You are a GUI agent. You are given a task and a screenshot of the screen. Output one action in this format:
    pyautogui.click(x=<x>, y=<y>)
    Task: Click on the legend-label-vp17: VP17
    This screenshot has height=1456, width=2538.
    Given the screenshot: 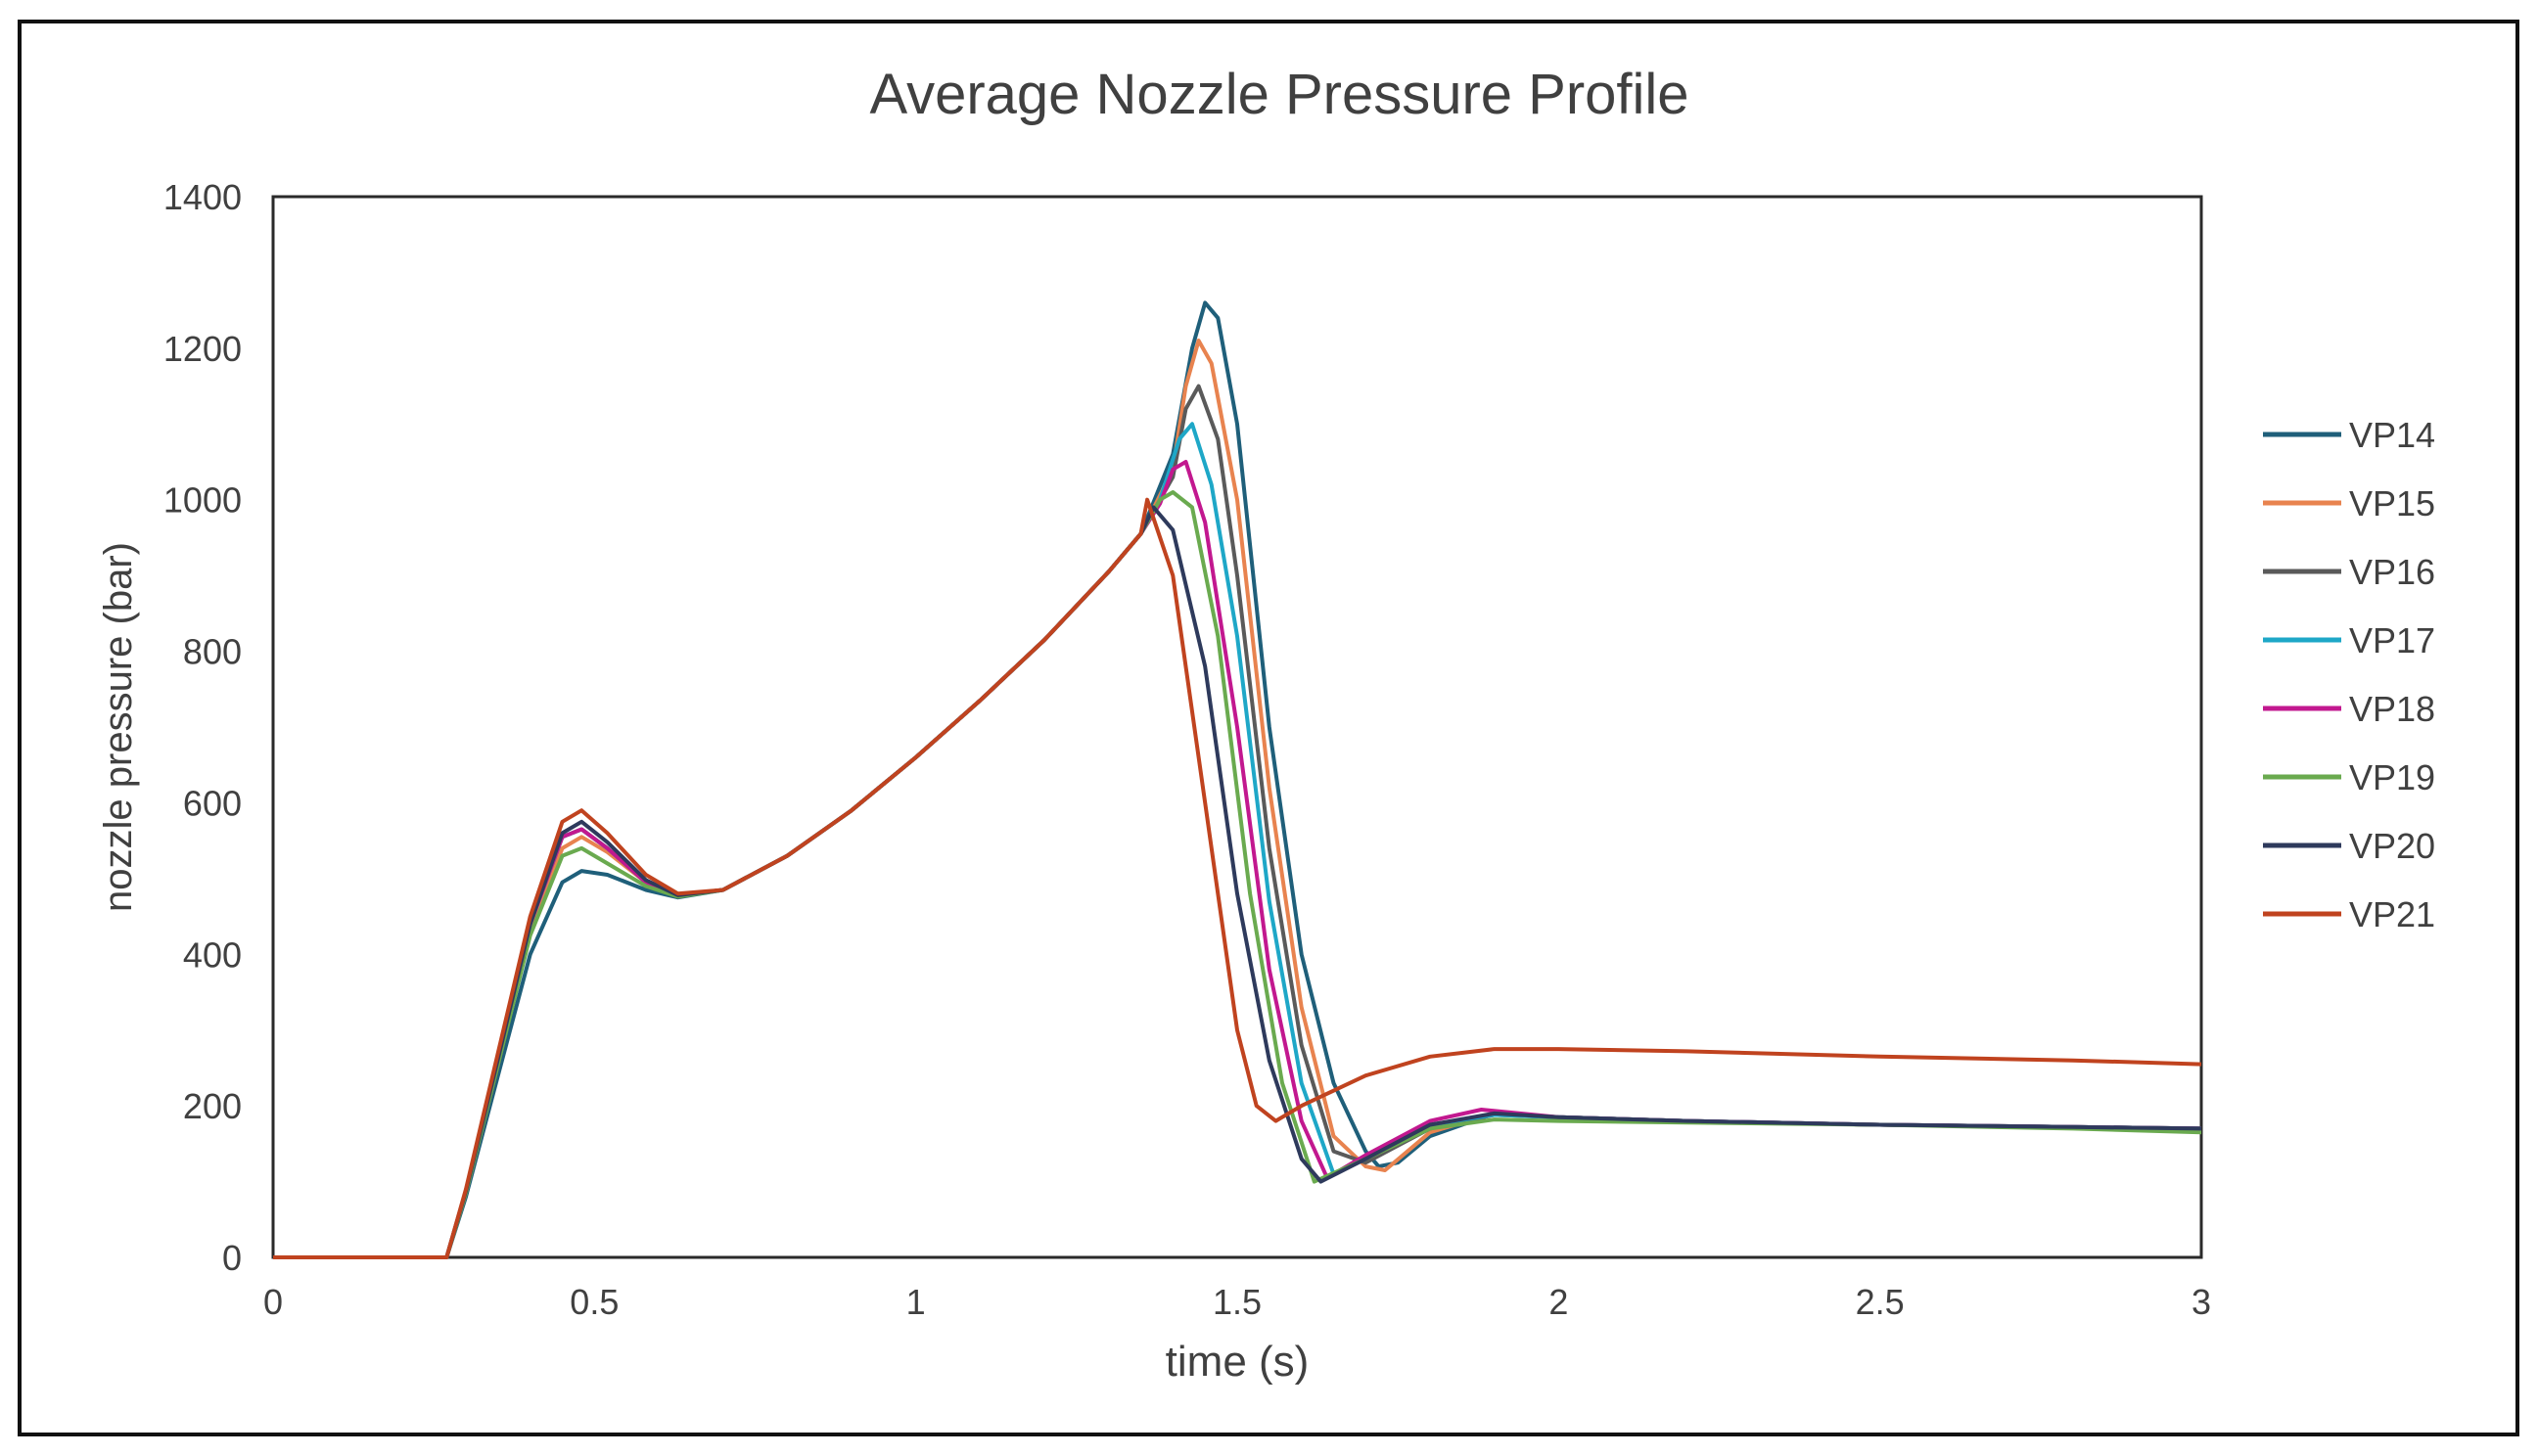 What is the action you would take?
    pyautogui.click(x=2392, y=640)
    